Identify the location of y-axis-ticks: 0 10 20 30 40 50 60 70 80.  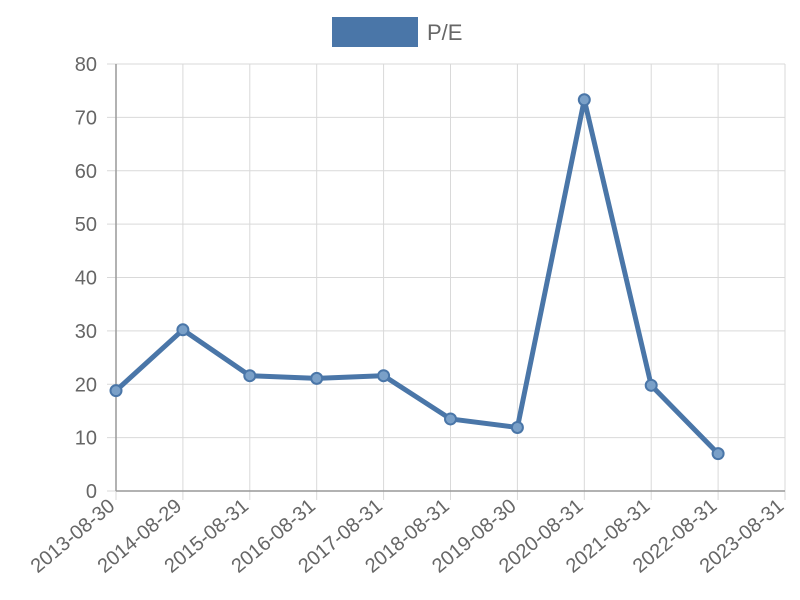
(86, 278).